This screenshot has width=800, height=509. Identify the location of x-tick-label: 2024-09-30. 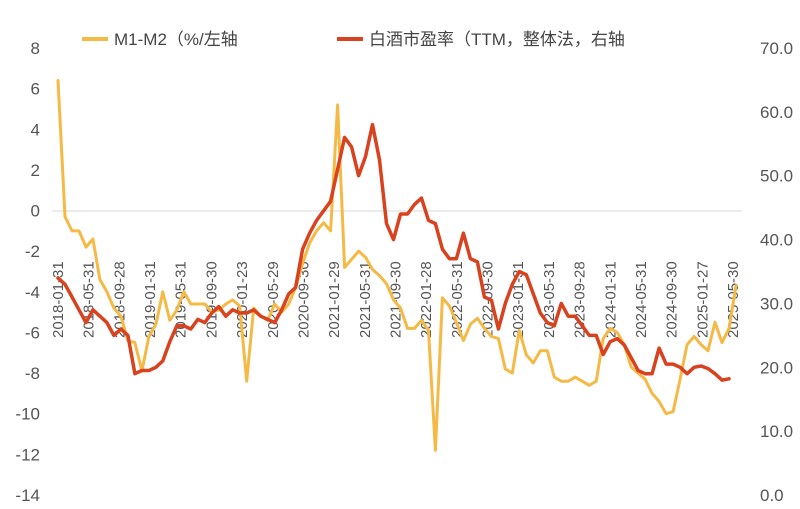
(672, 299).